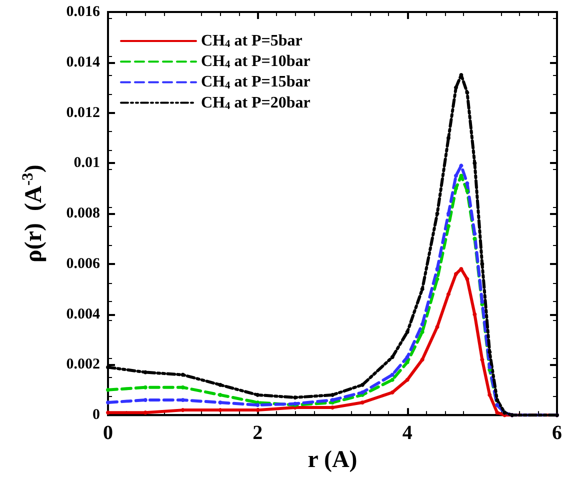 The width and height of the screenshot is (565, 477). I want to click on y-tick-label: 0.012, so click(83, 112).